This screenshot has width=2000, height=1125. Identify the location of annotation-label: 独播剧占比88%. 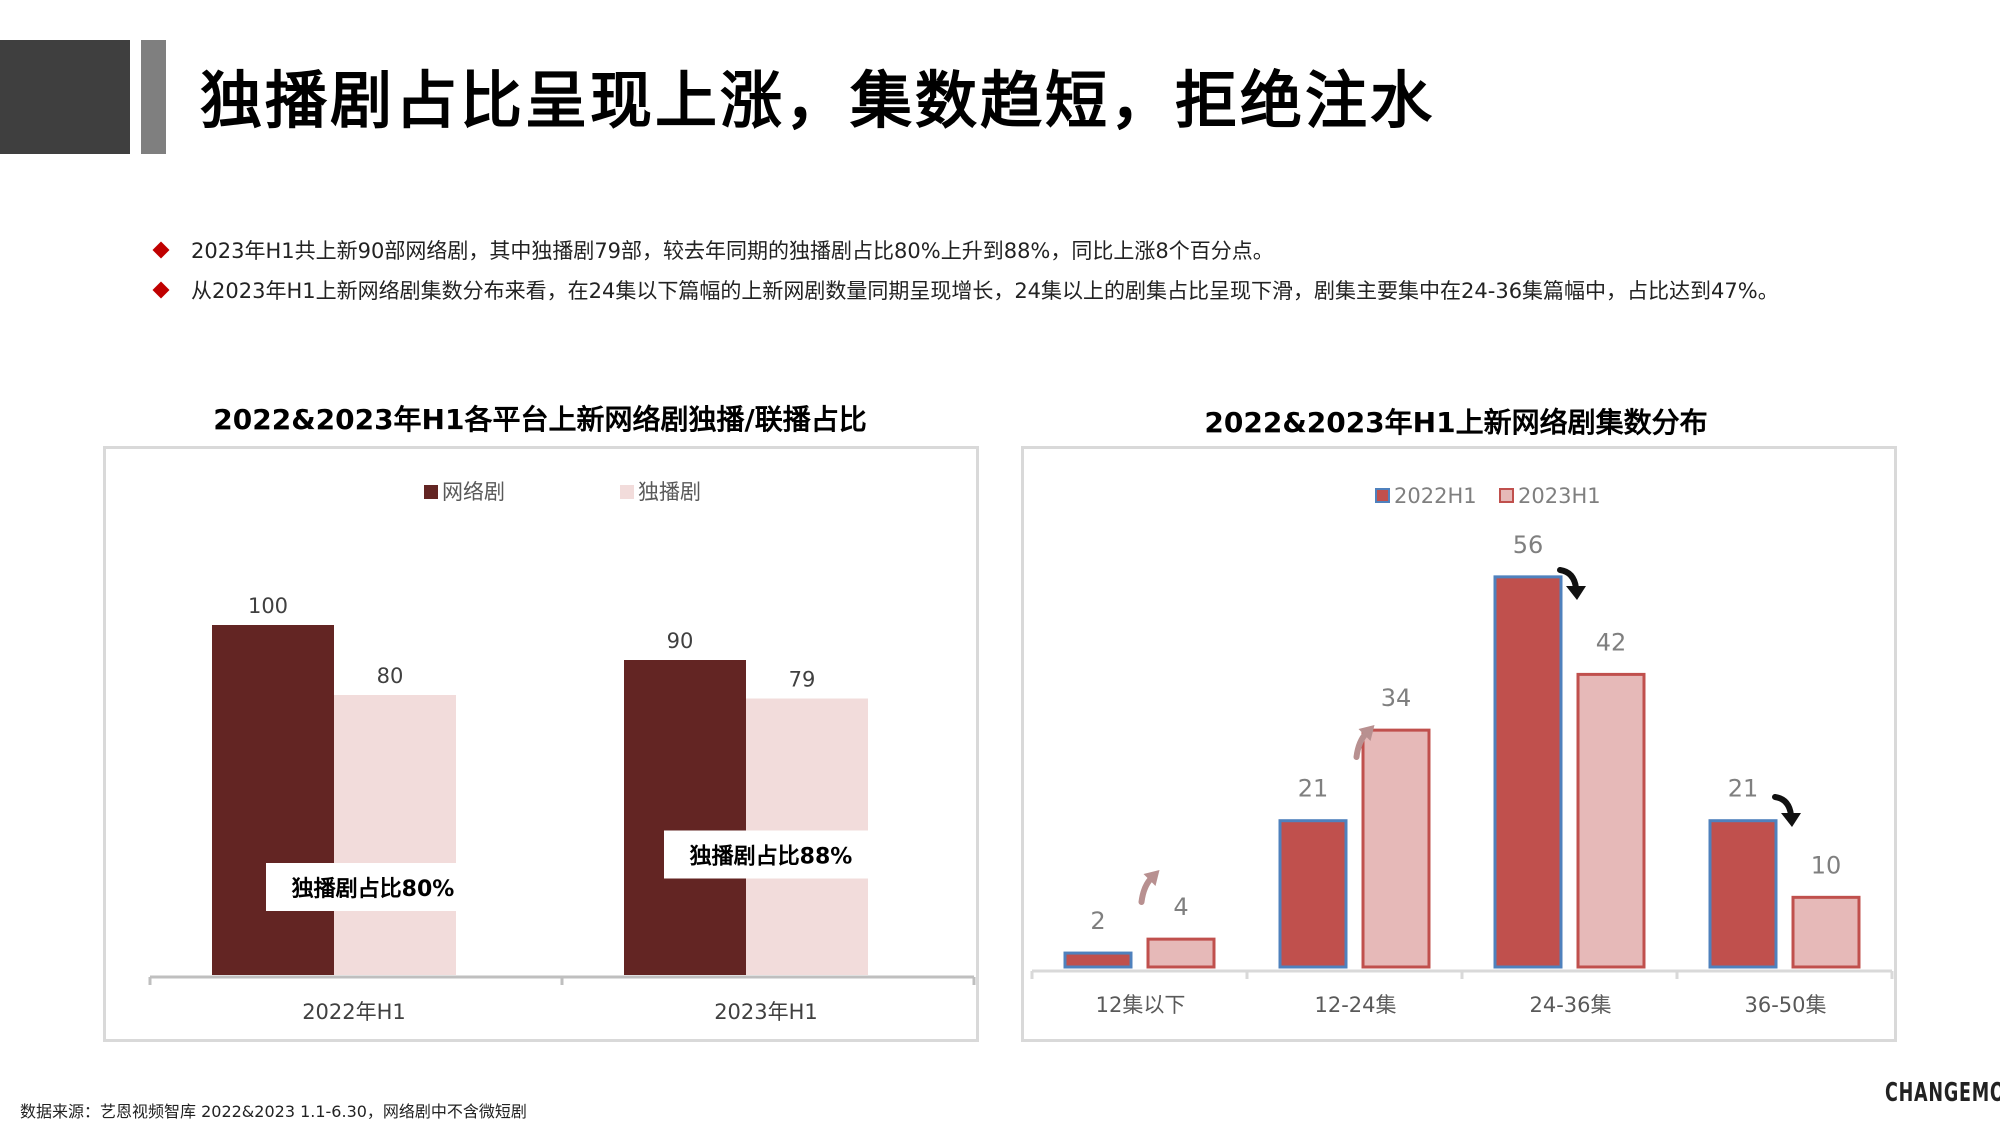
(771, 857).